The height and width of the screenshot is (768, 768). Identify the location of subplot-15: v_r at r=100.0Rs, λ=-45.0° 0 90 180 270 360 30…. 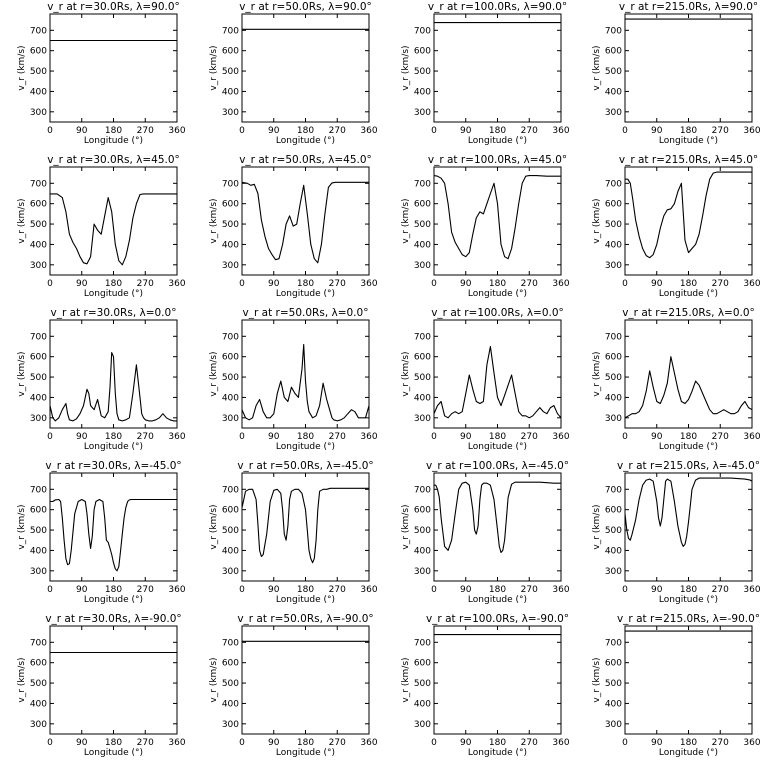
(485, 532).